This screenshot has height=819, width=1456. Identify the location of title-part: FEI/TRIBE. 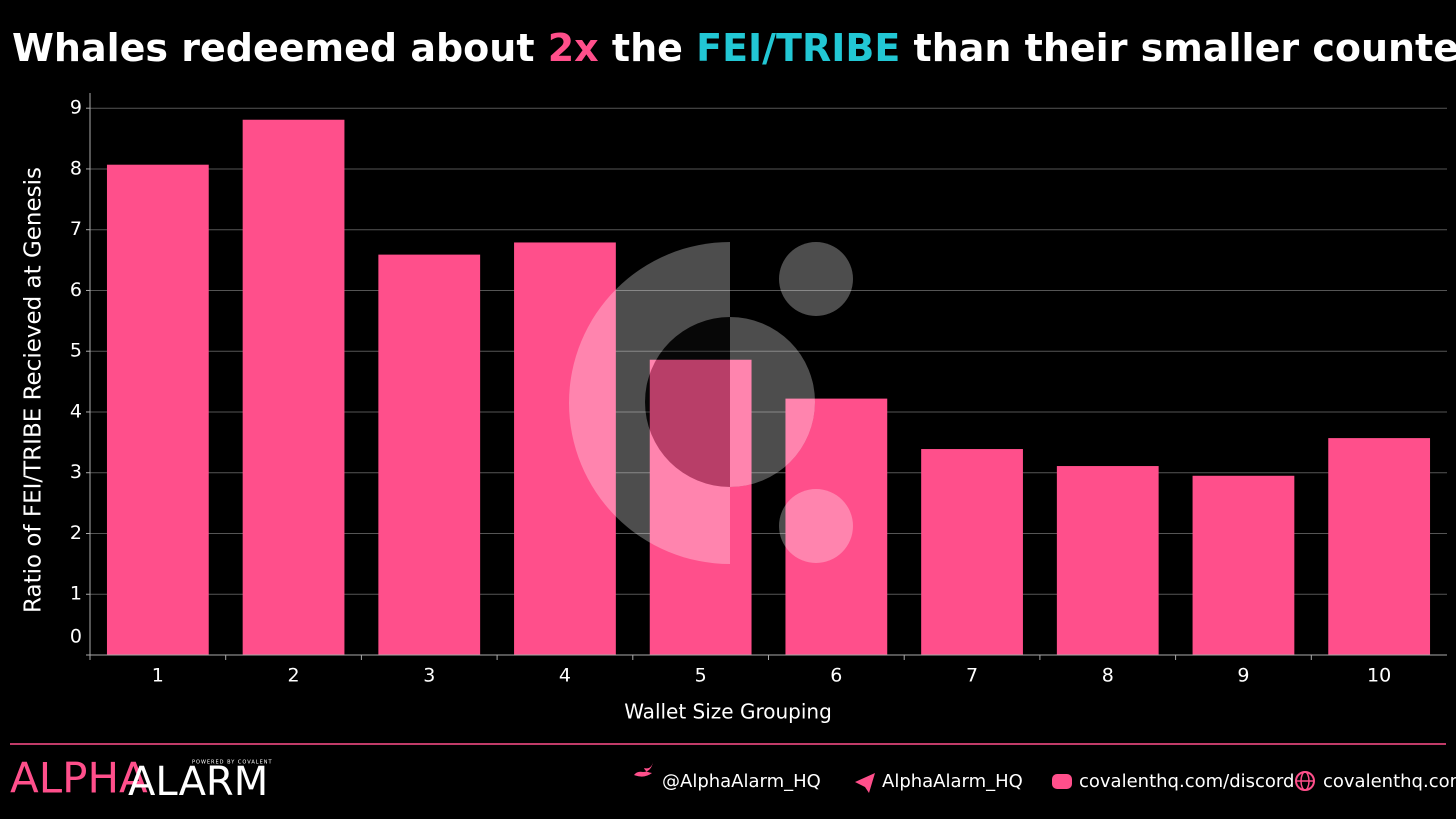
(798, 48).